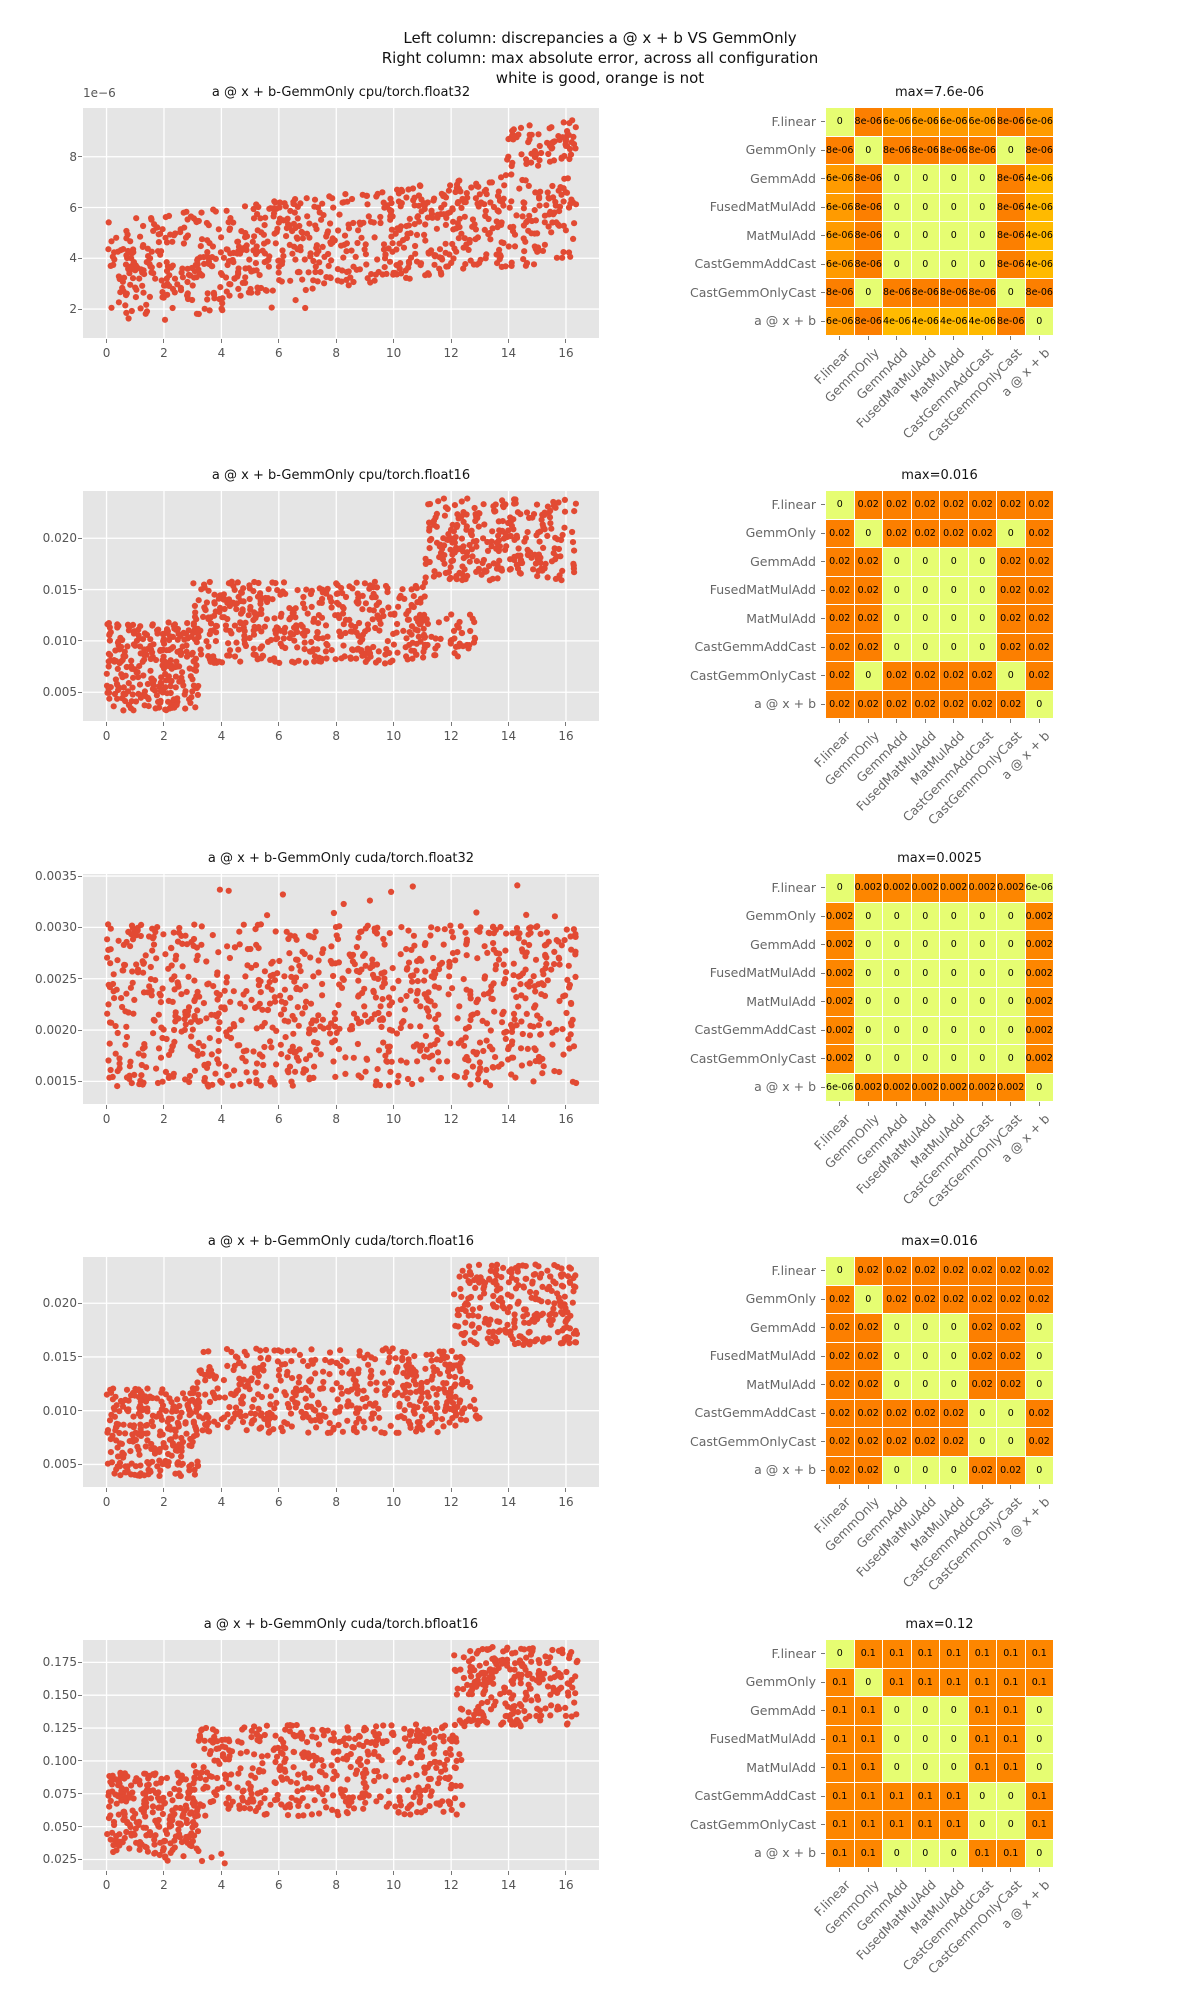  I want to click on heatmap-cell-4-0-7: 0.1, so click(1039, 1654).